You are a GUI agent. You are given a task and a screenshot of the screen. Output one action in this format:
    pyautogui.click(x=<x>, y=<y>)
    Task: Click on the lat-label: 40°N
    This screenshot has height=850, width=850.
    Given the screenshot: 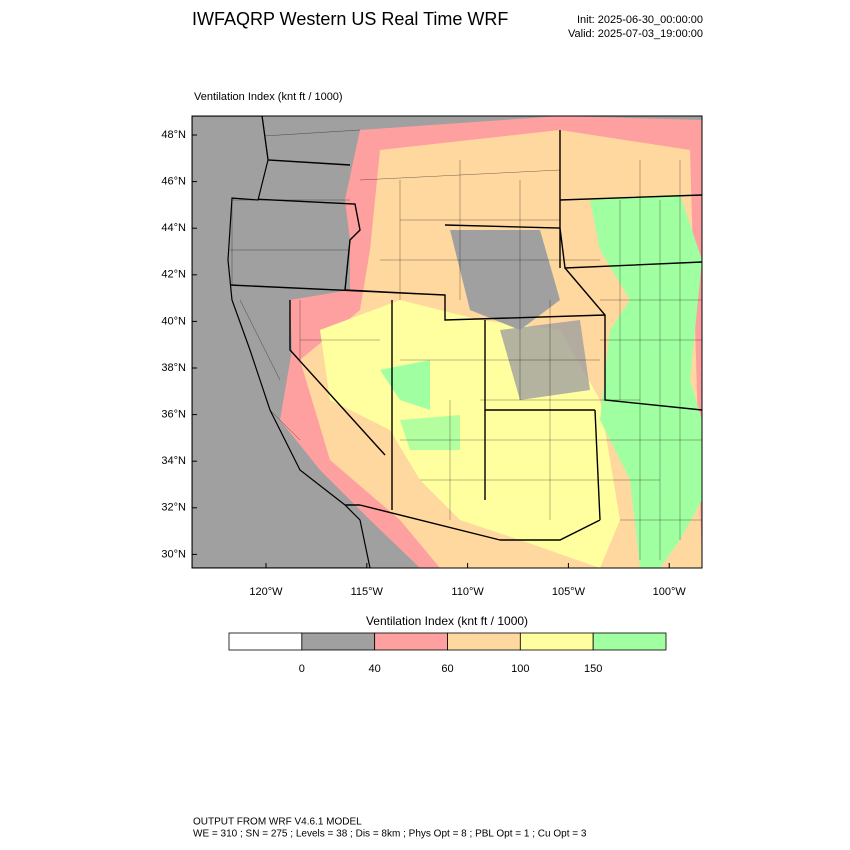 What is the action you would take?
    pyautogui.click(x=173, y=321)
    